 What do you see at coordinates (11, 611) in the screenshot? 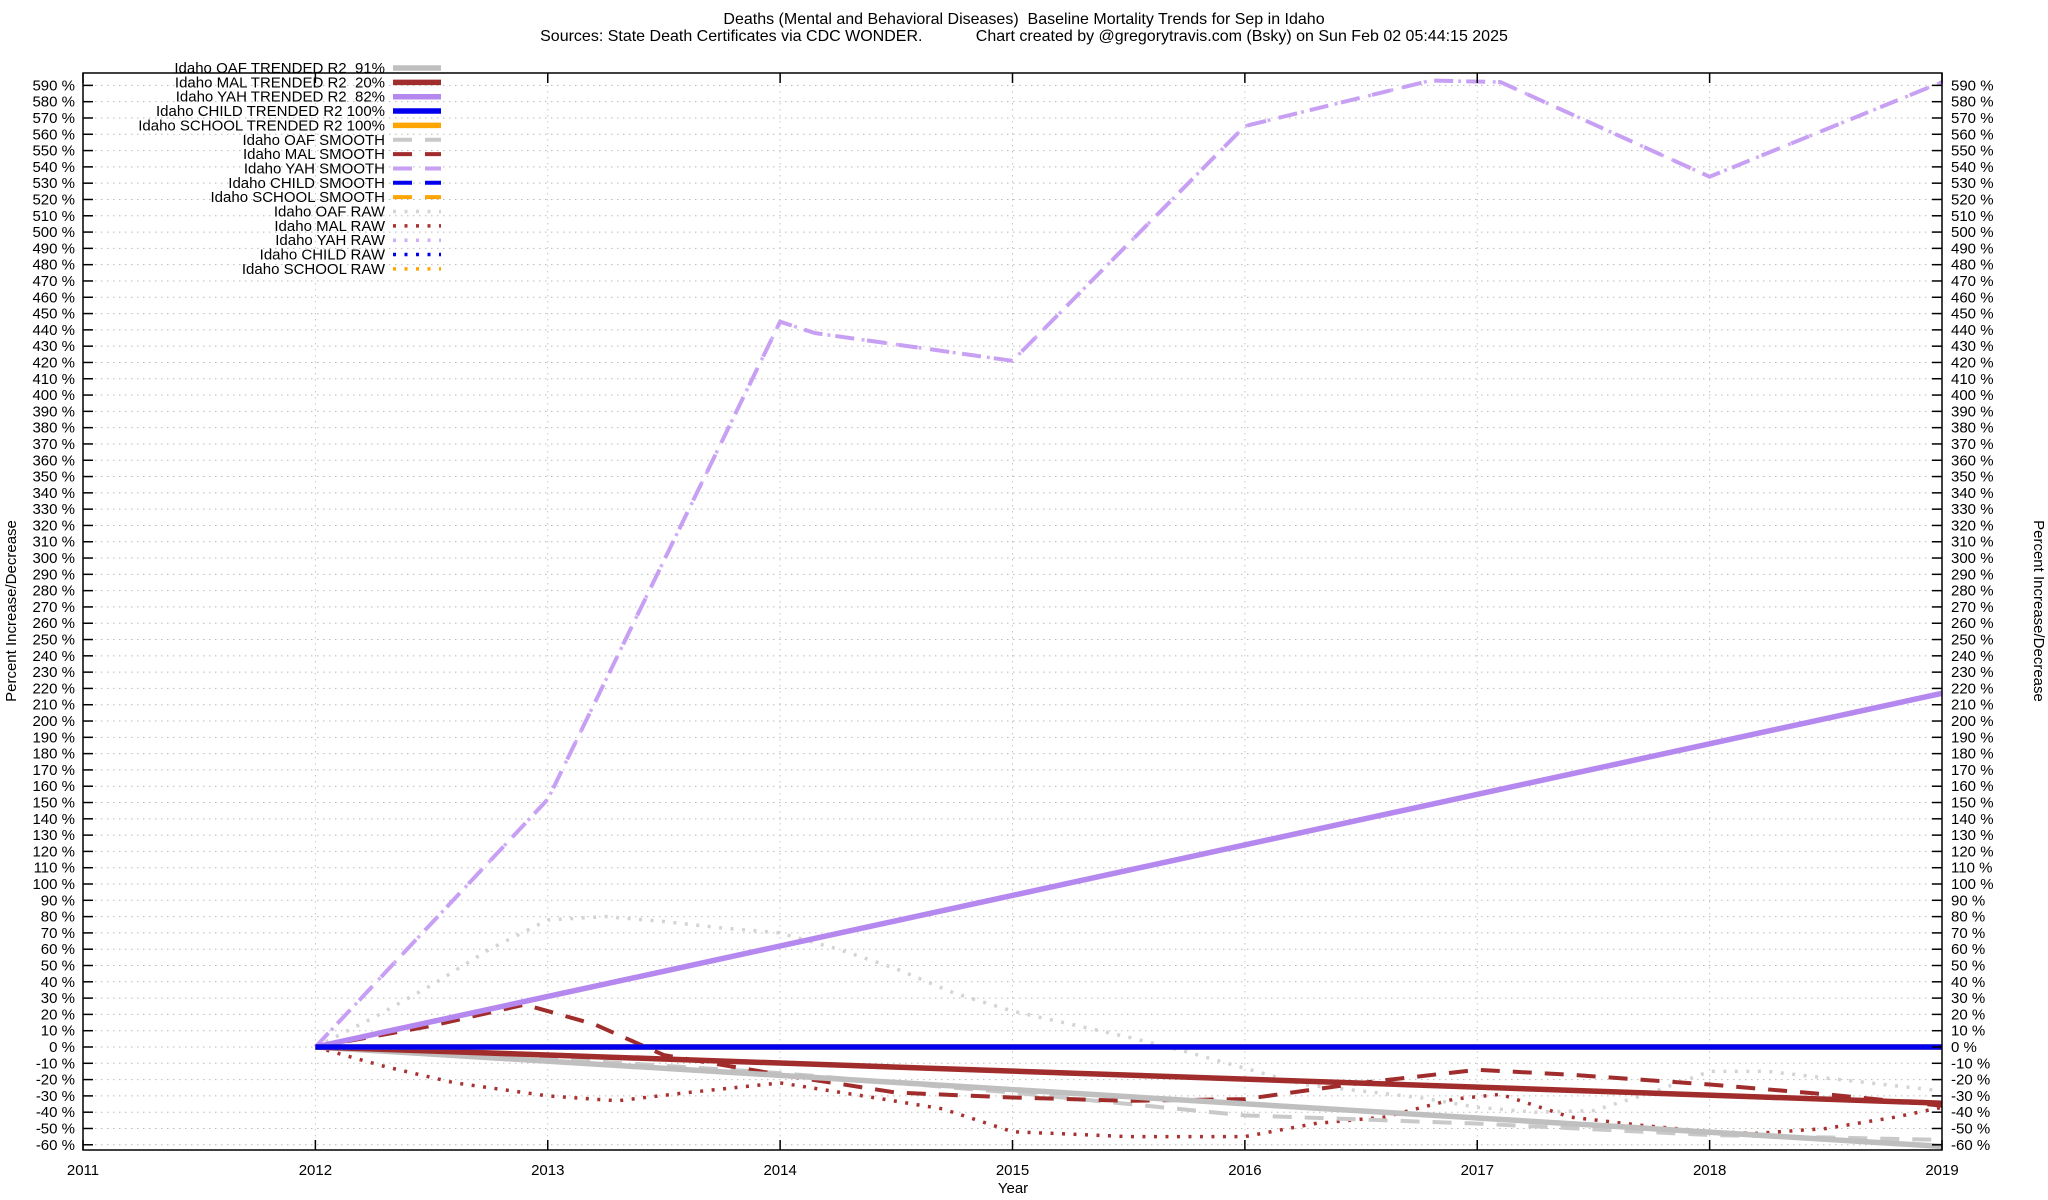
I see `y-axis-label-left: Percent Increase/Decrease` at bounding box center [11, 611].